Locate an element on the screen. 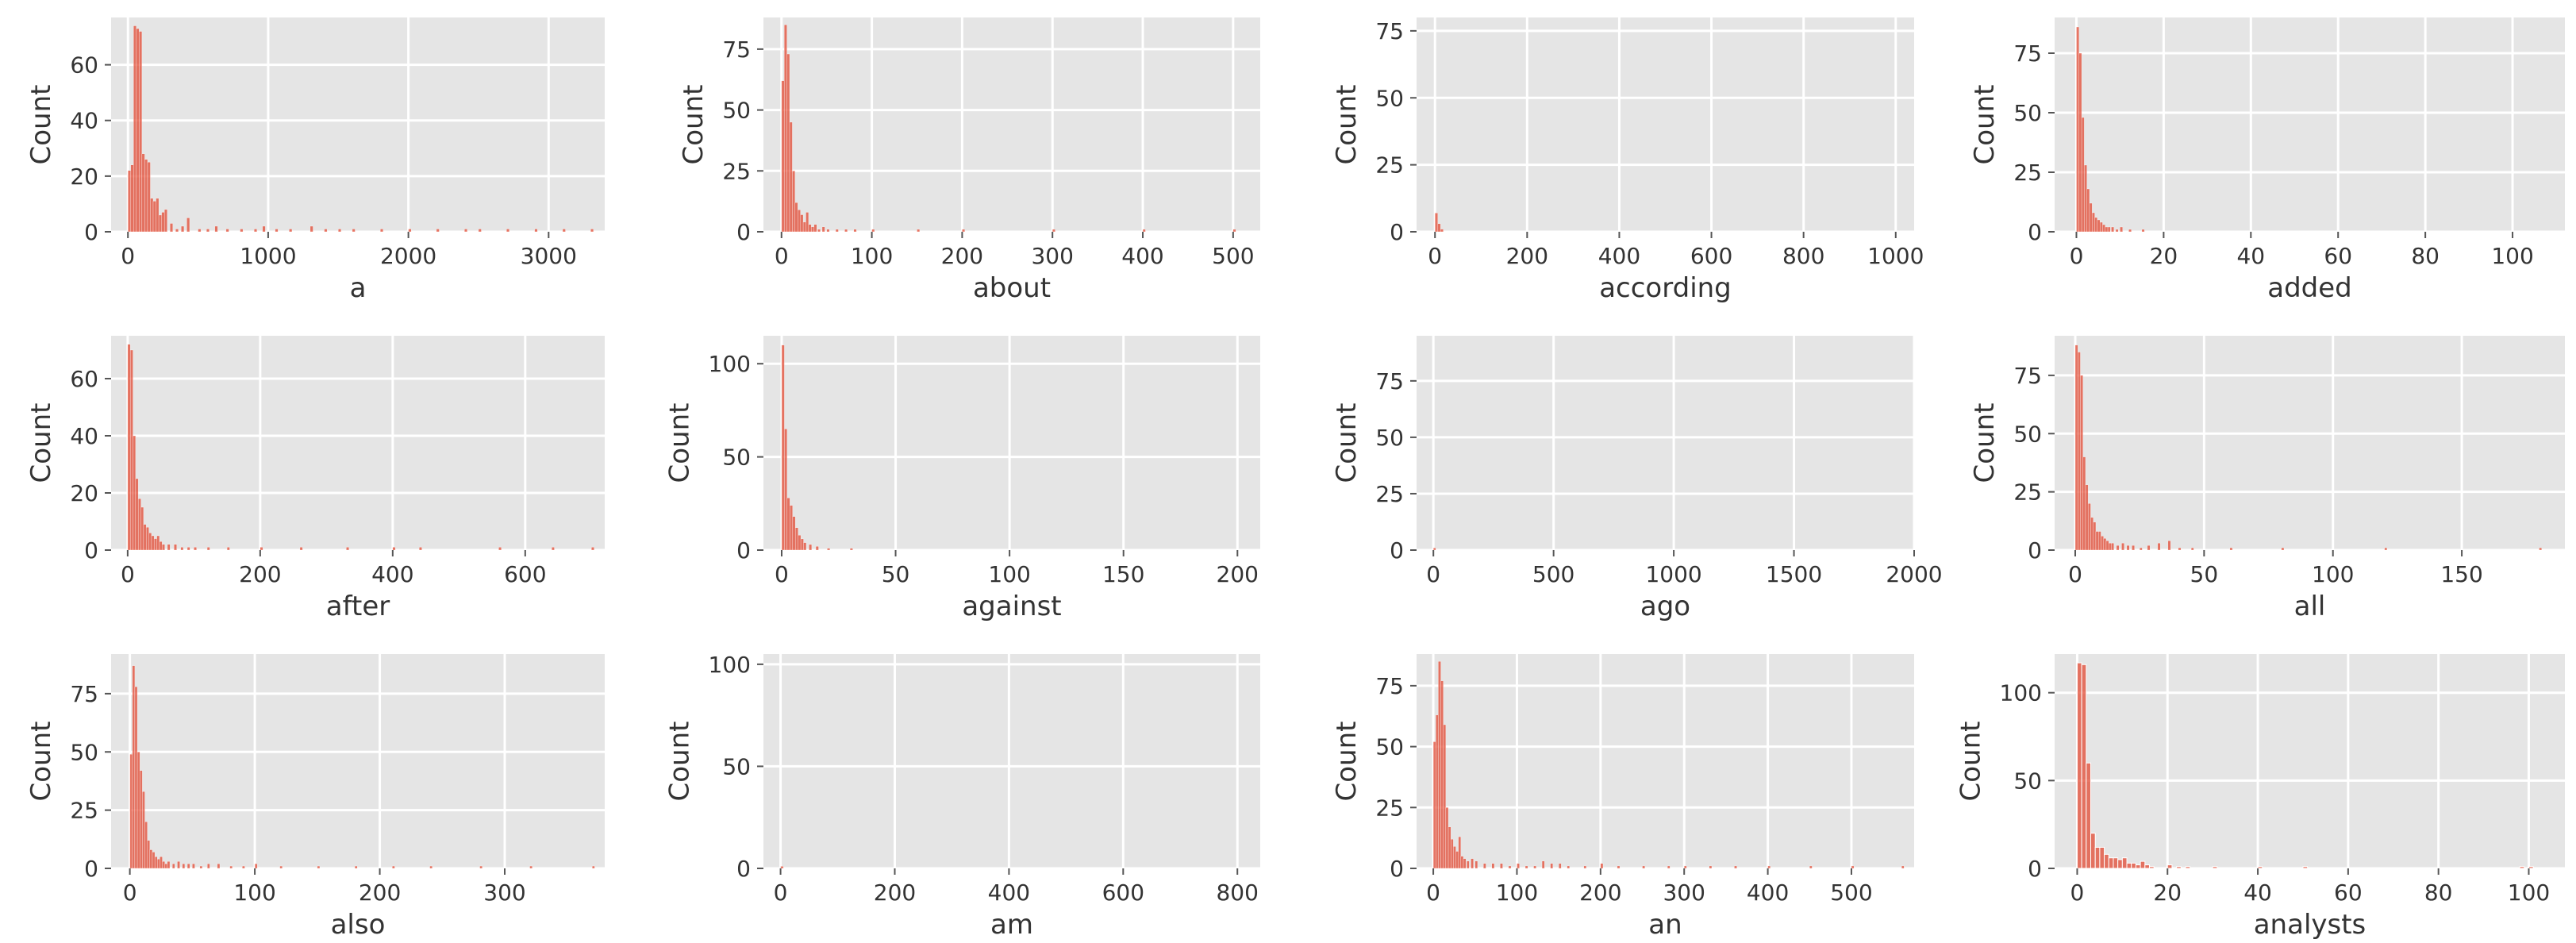  x-tick-label: 800 is located at coordinates (1237, 893).